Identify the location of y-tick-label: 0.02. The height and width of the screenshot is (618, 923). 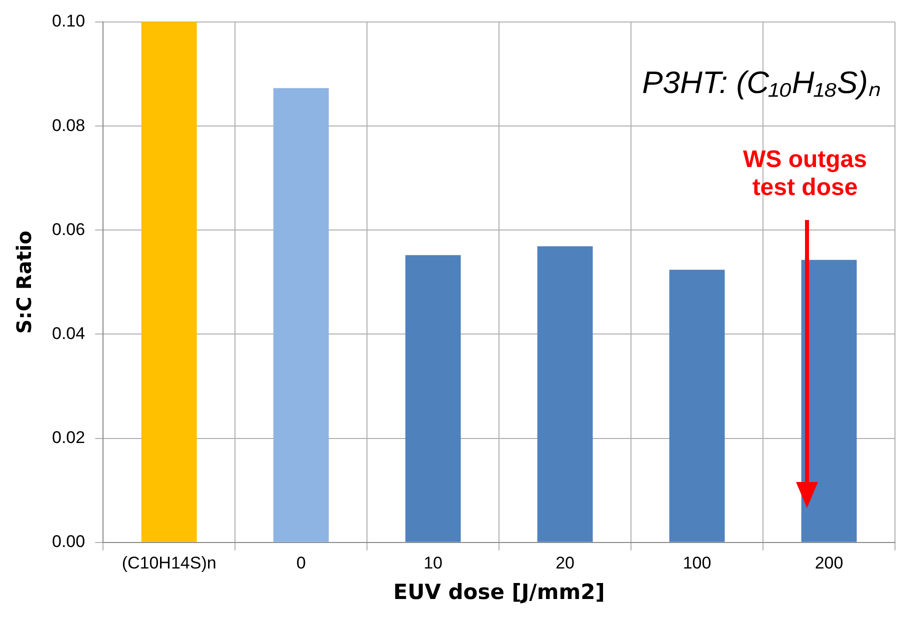
(69, 438).